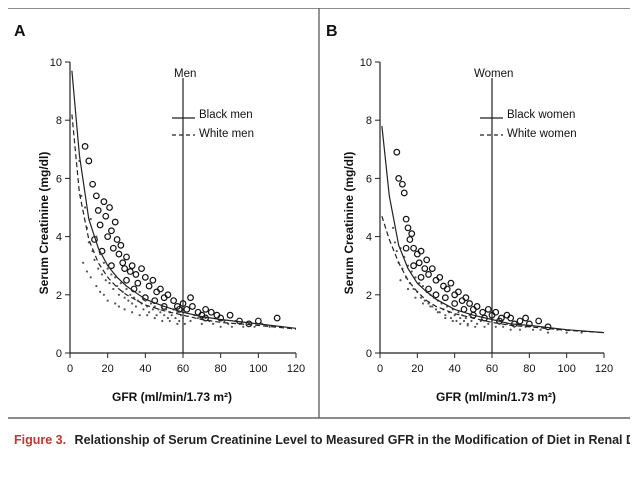  I want to click on panel-b-x-tick-label: 120, so click(604, 369).